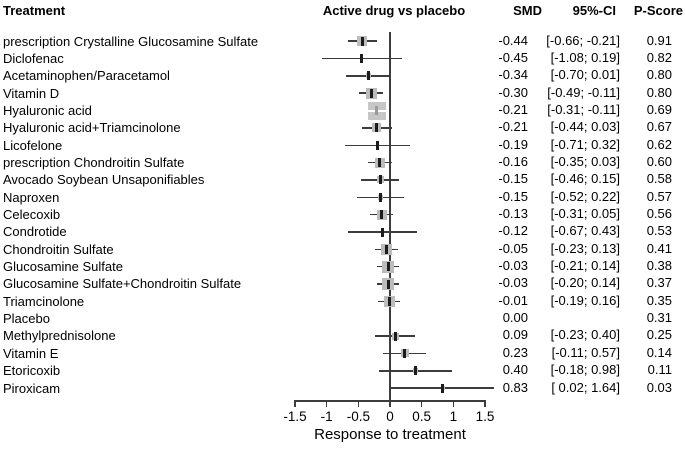 This screenshot has height=454, width=685. I want to click on treatment-label: Diclofenac, so click(33, 58).